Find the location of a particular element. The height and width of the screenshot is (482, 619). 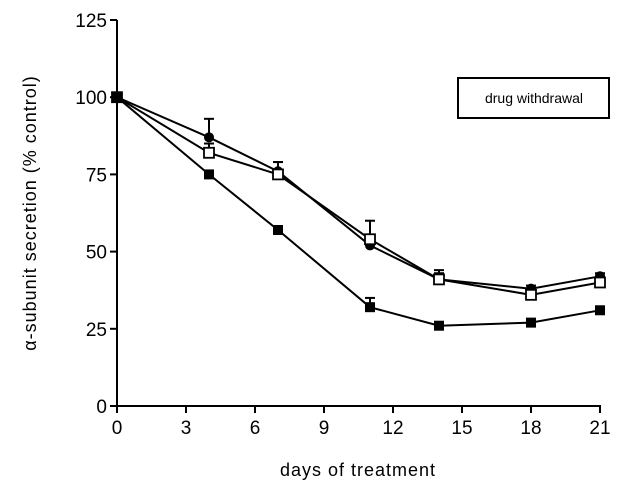

x-tick-label: 15 is located at coordinates (461, 428).